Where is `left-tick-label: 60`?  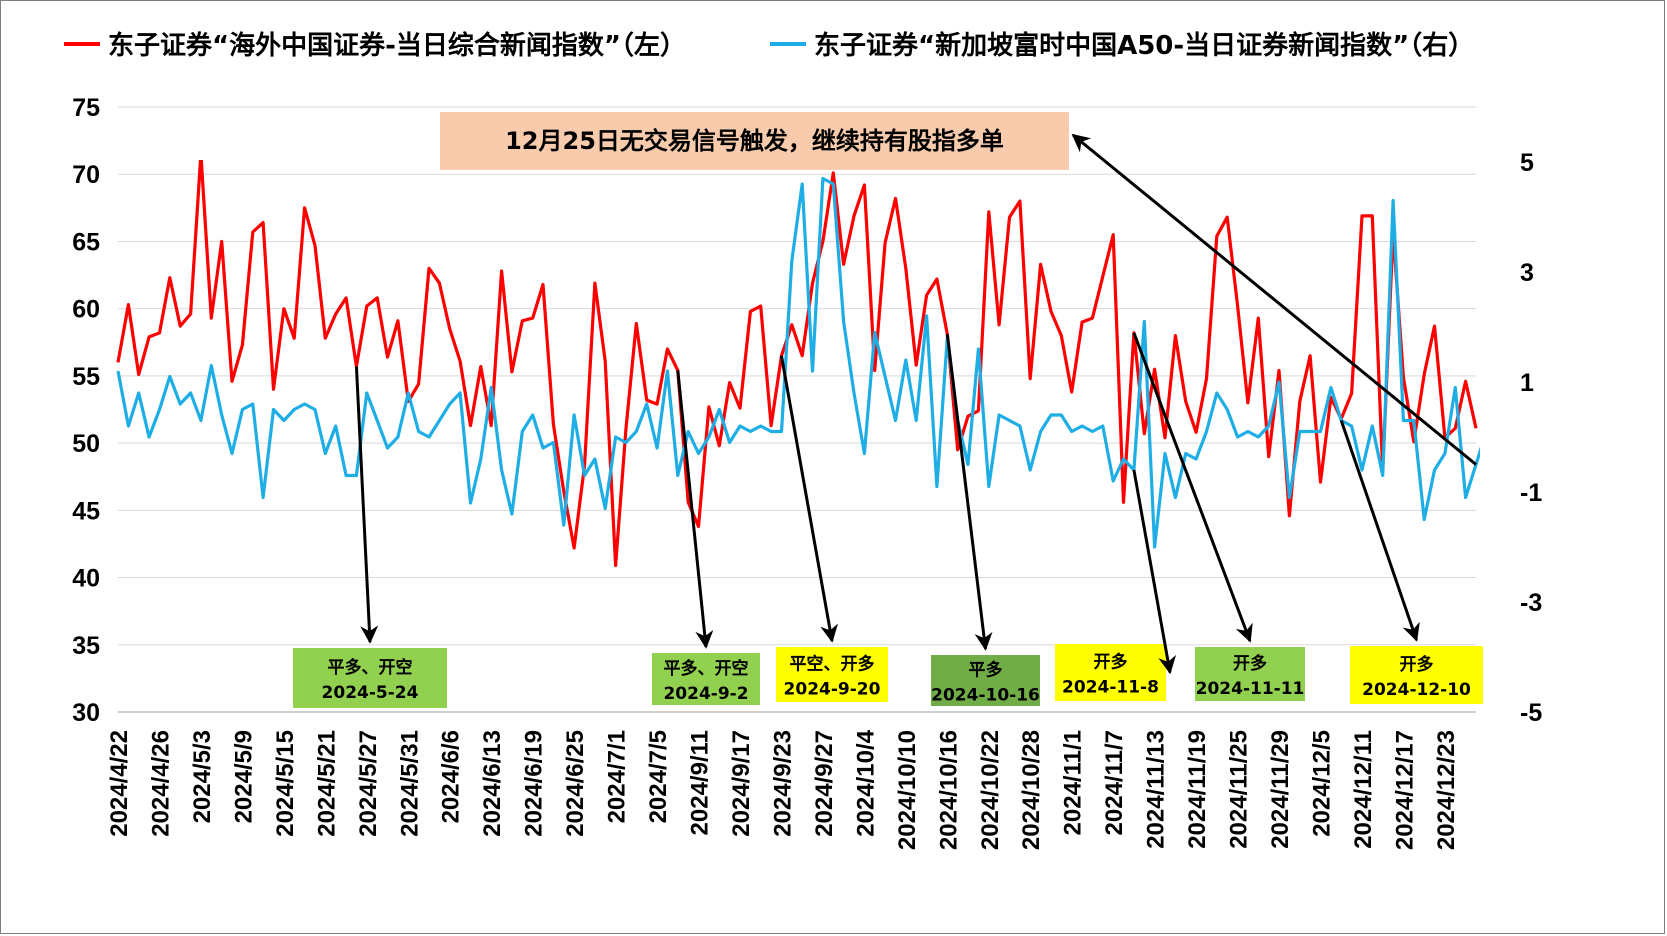 left-tick-label: 60 is located at coordinates (86, 310).